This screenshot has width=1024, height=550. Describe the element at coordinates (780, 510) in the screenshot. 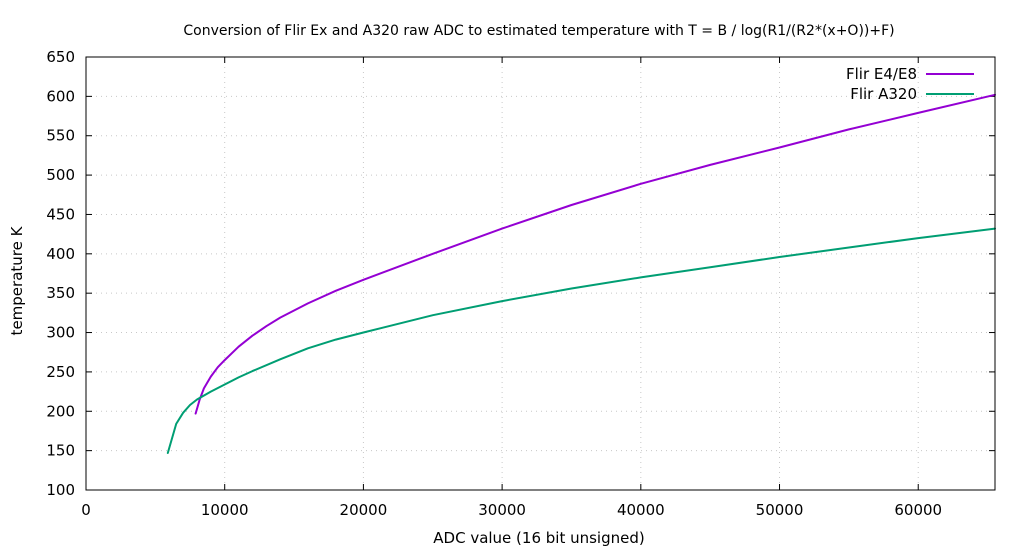

I see `x-tick-label: 50000` at that location.